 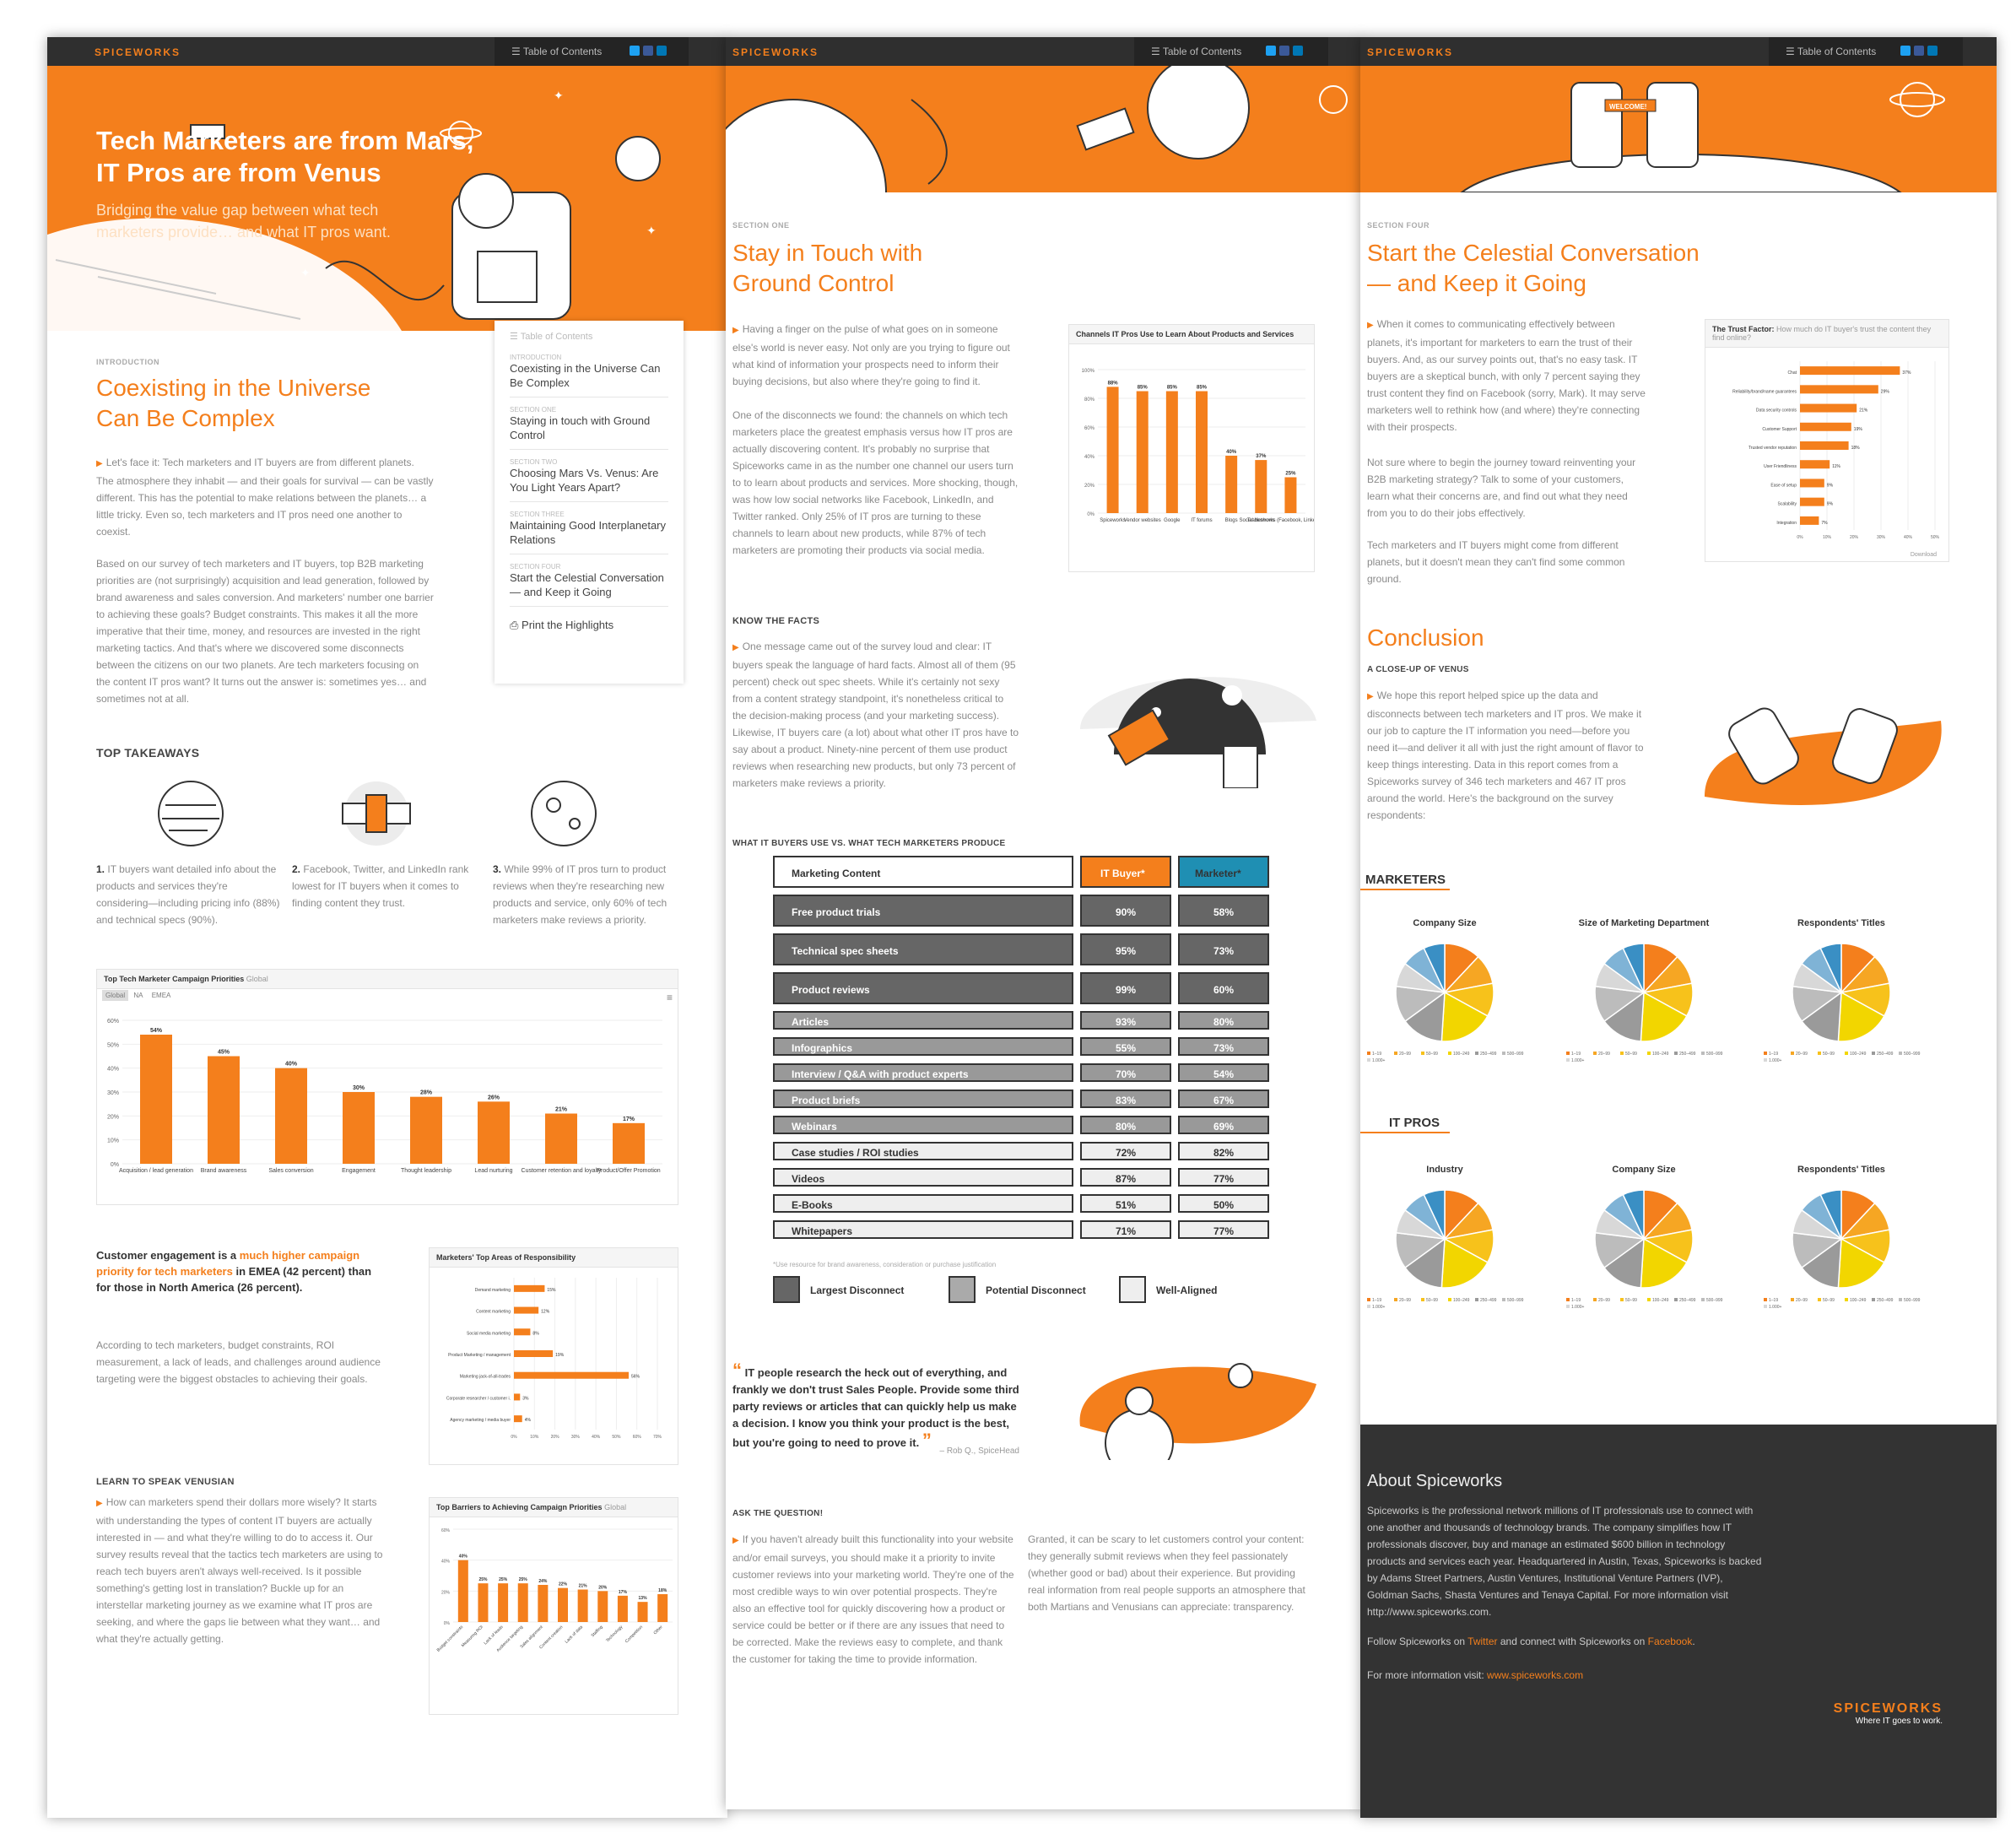 I want to click on category-label: Data security controls, so click(x=1776, y=411).